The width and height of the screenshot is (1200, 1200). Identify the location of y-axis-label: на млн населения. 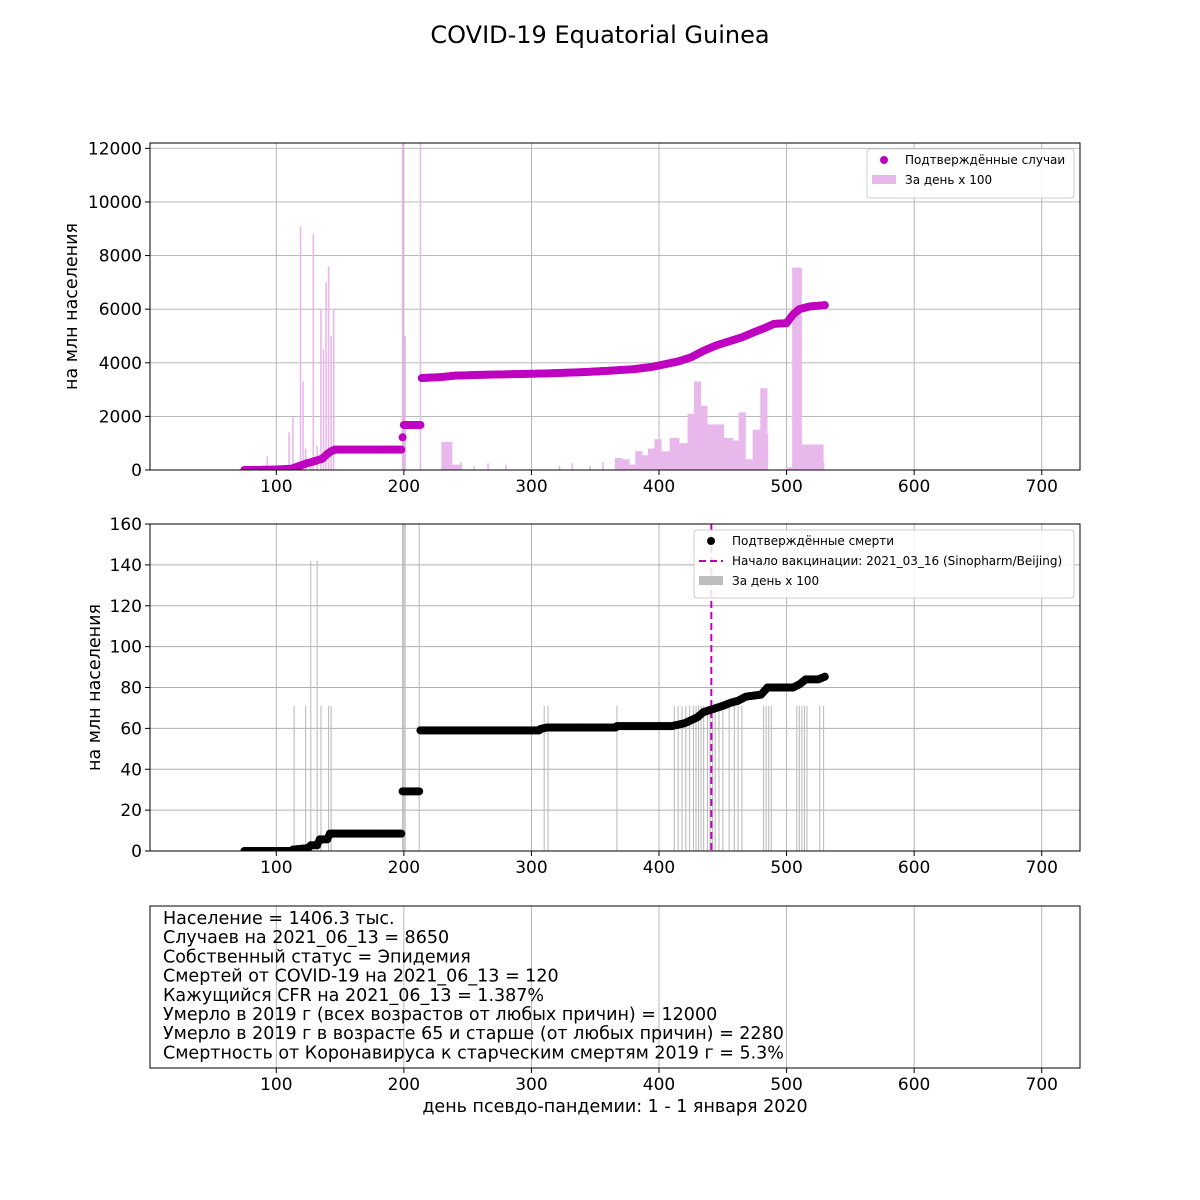
(72, 306).